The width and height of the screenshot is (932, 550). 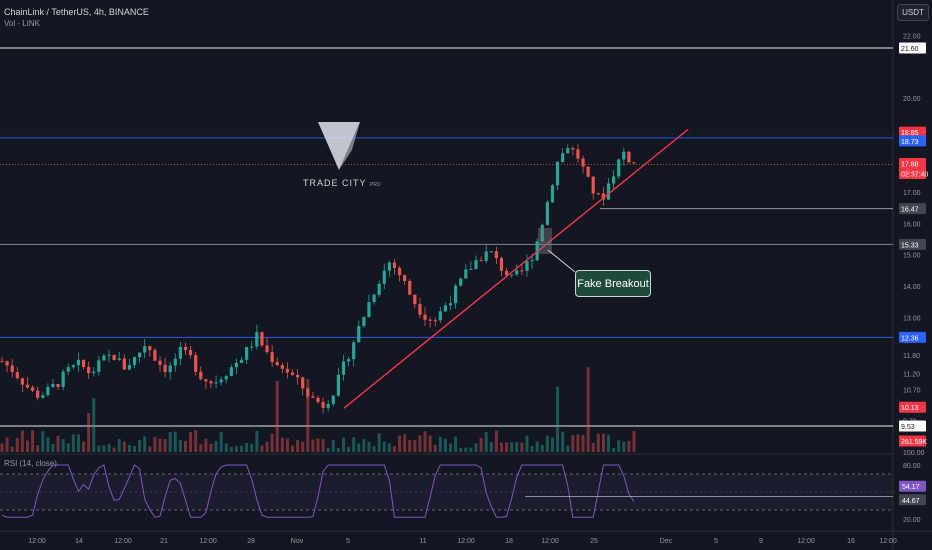 I want to click on volume-label: Vol · LINK, so click(x=22, y=23).